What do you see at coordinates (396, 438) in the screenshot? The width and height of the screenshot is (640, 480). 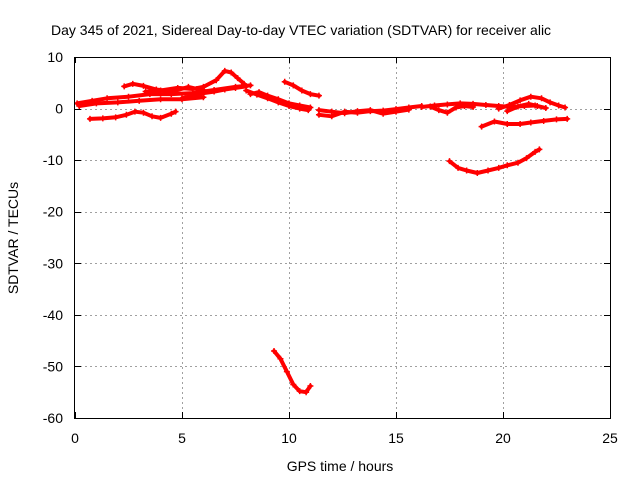 I see `x-tick-label: 15` at bounding box center [396, 438].